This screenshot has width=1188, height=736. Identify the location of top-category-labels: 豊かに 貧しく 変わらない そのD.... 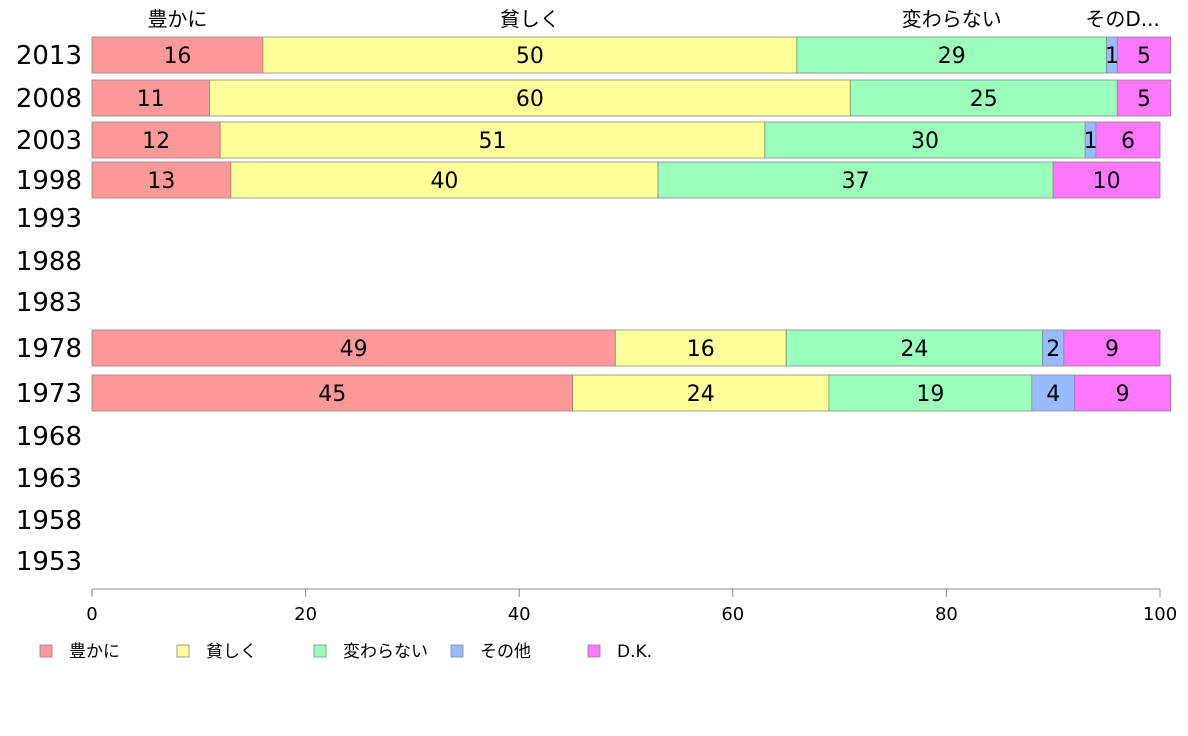
(653, 19).